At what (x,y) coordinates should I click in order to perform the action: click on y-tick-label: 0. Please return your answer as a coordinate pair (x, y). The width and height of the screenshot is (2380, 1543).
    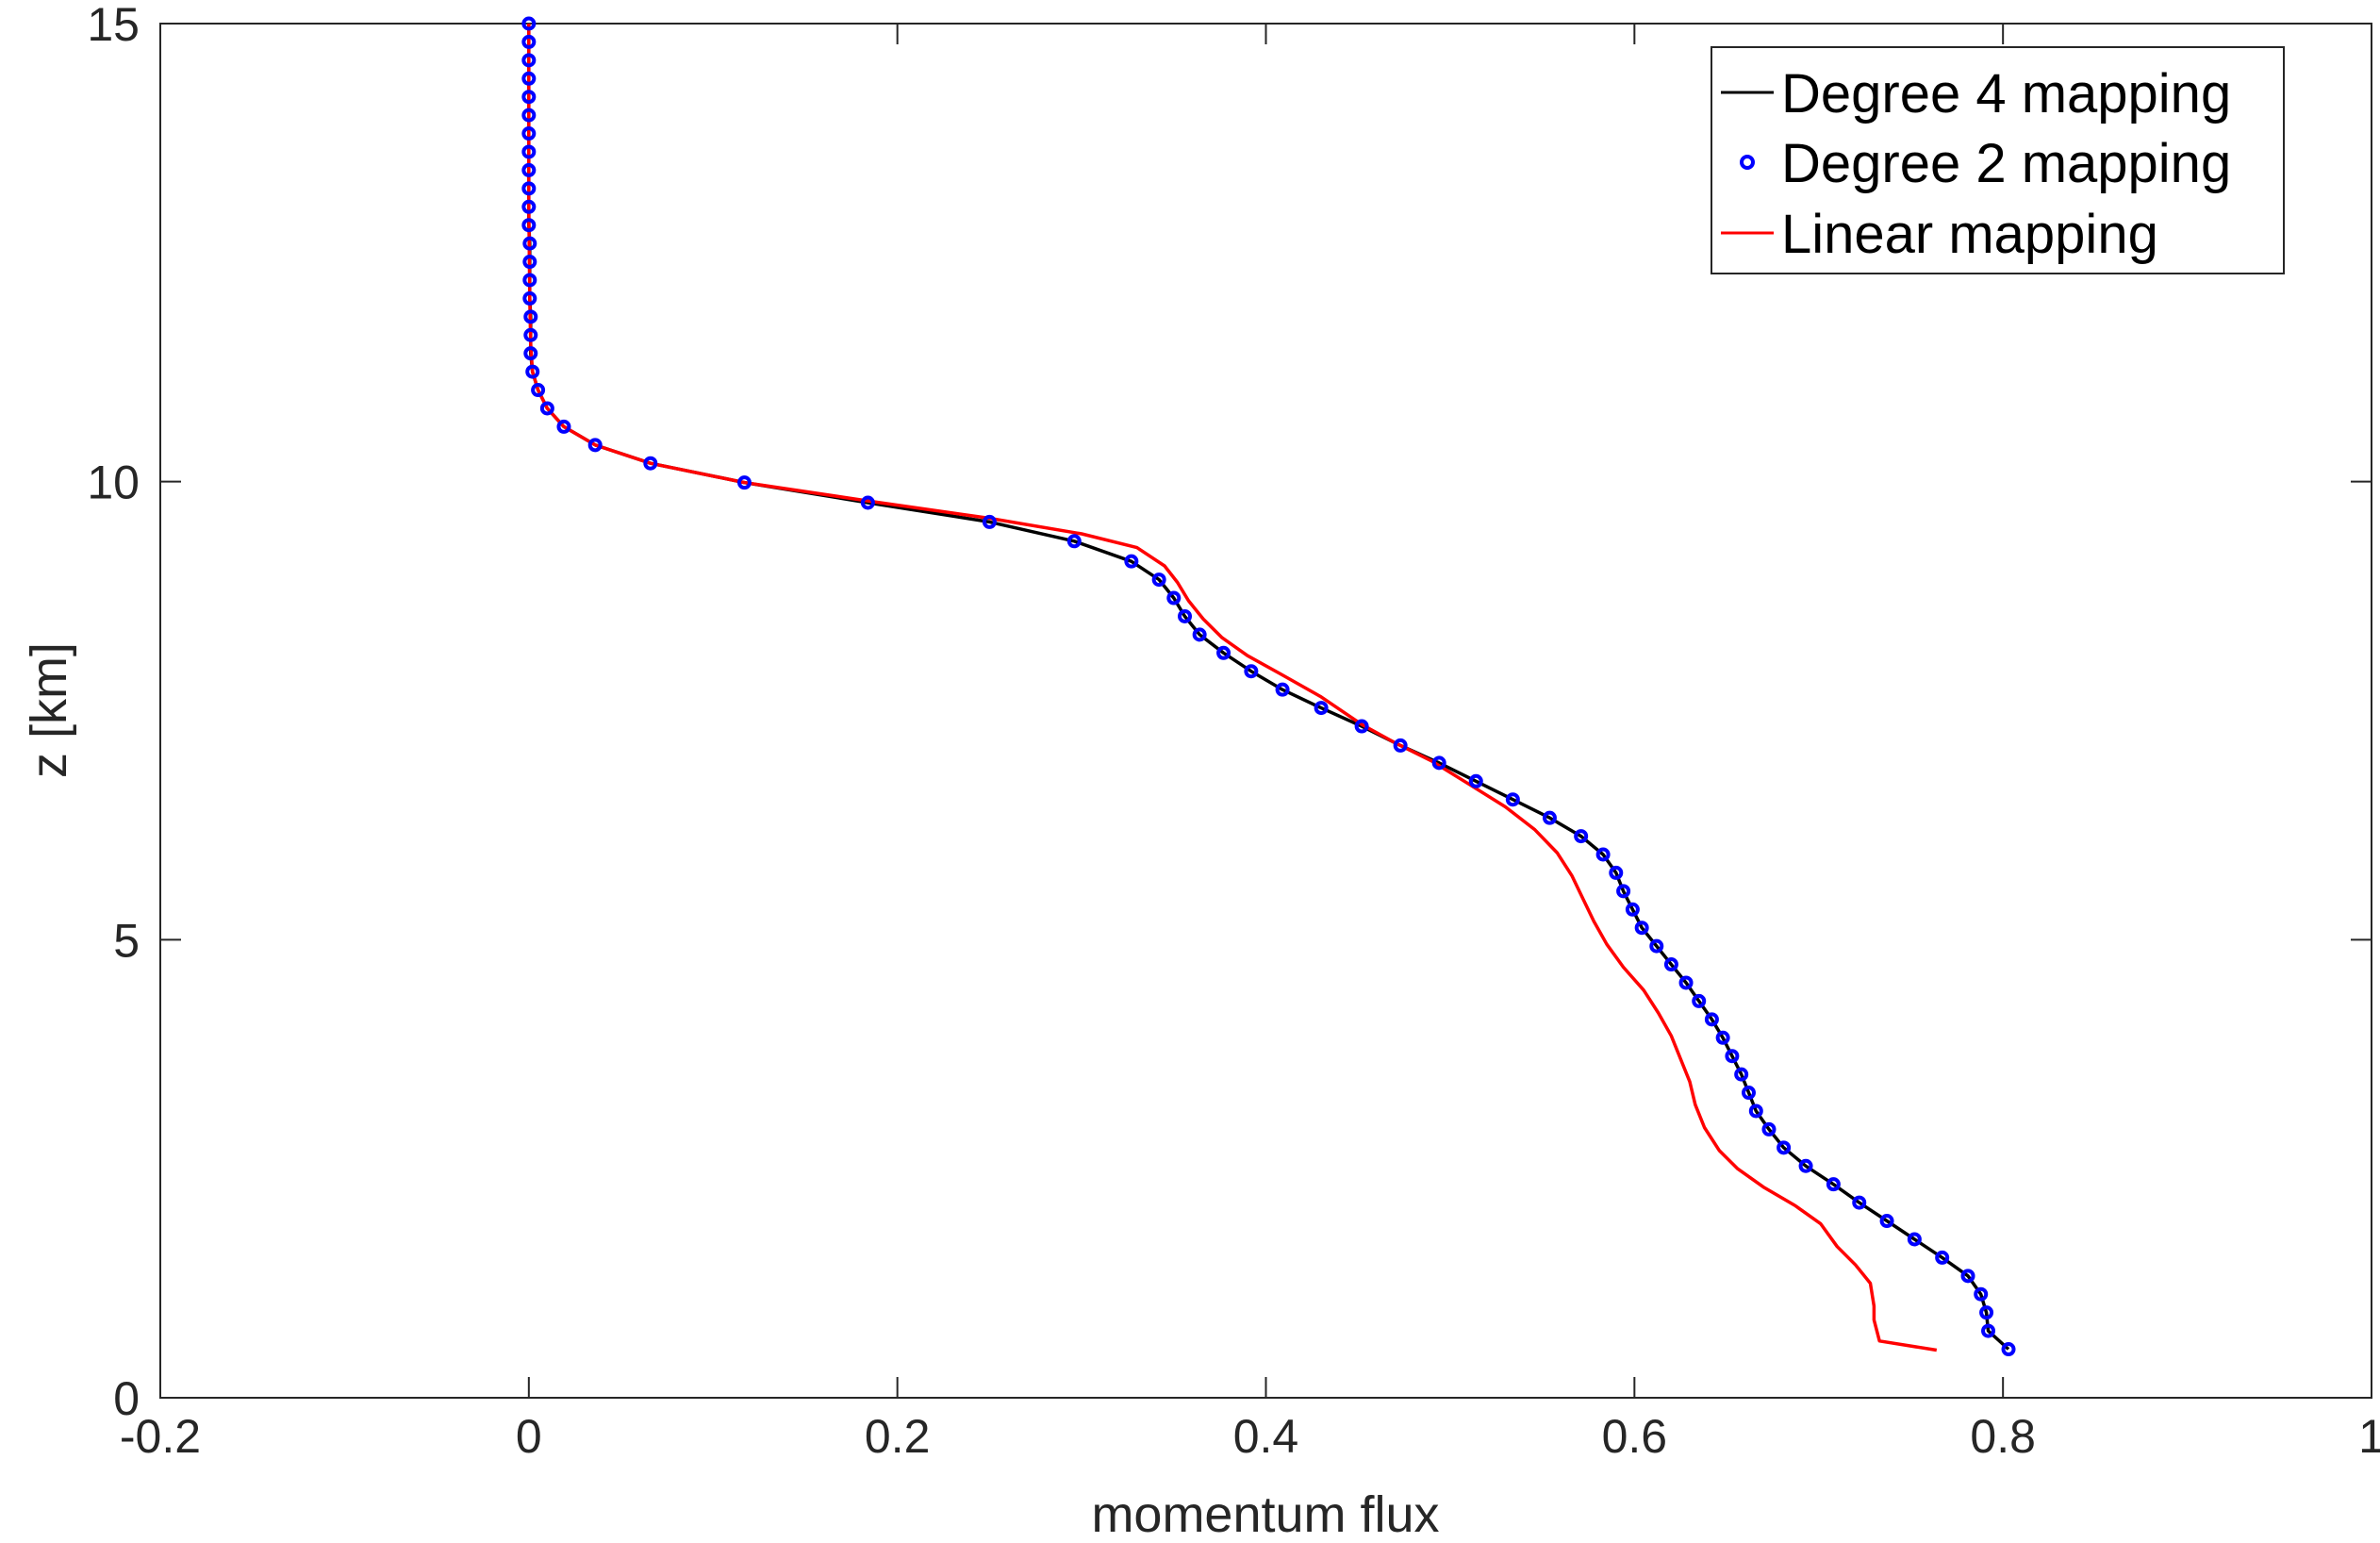
    Looking at the image, I should click on (126, 1398).